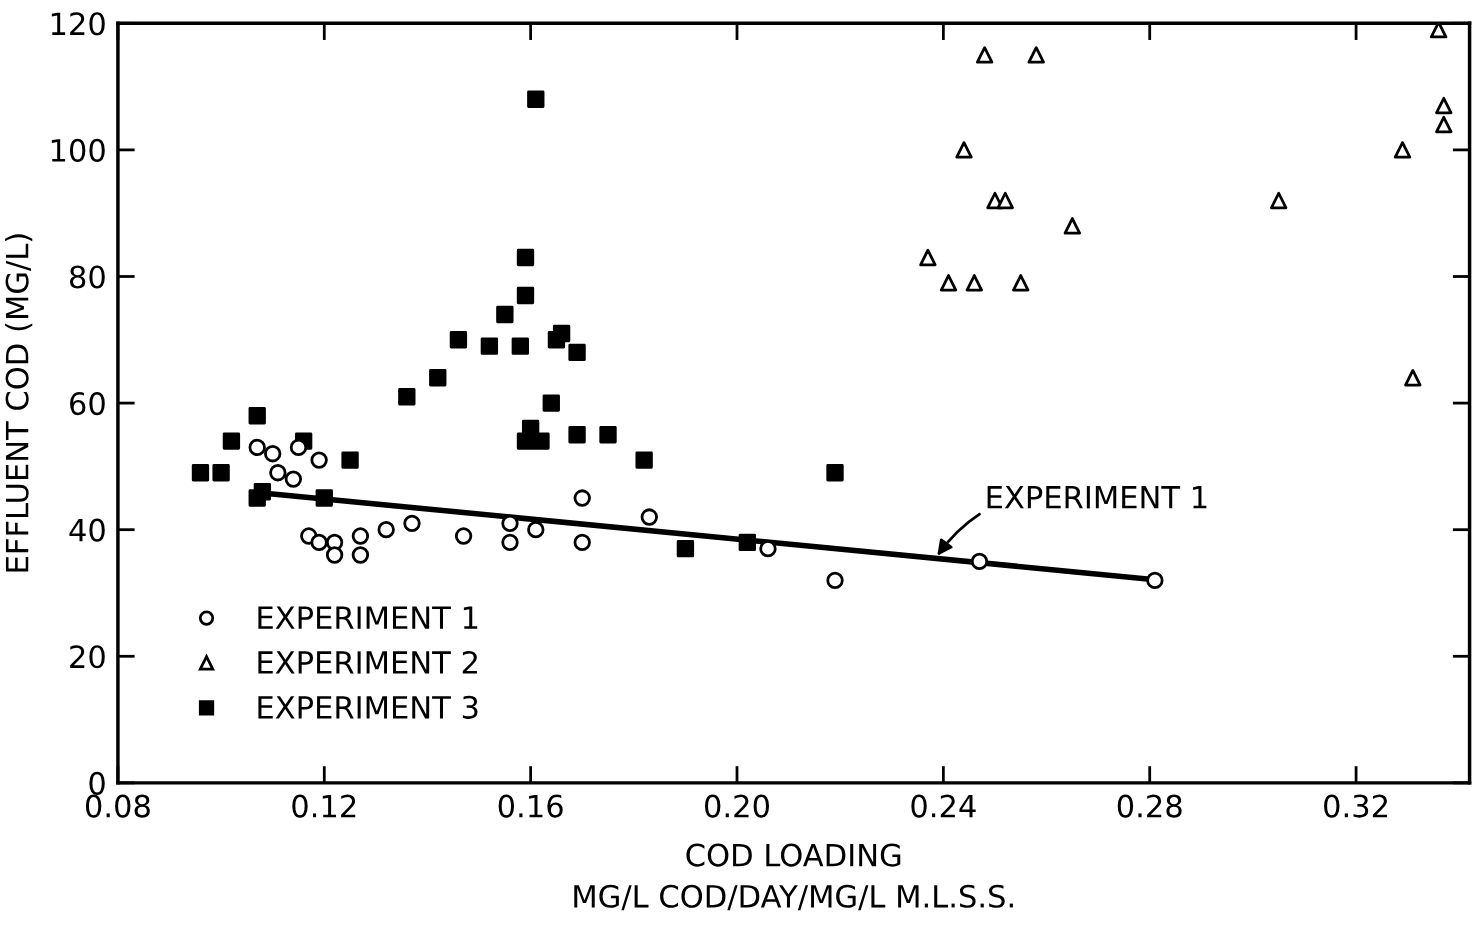 The height and width of the screenshot is (932, 1474). Describe the element at coordinates (368, 617) in the screenshot. I see `legend-label: EXPERIMENT 1` at that location.